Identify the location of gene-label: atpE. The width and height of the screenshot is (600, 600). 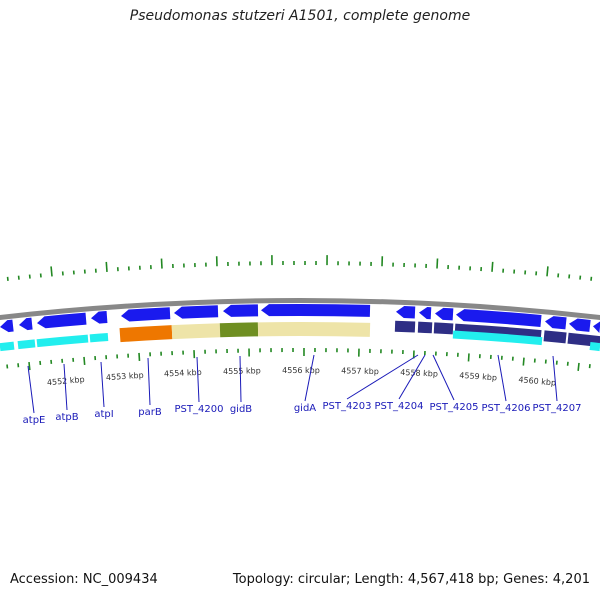
(34, 420).